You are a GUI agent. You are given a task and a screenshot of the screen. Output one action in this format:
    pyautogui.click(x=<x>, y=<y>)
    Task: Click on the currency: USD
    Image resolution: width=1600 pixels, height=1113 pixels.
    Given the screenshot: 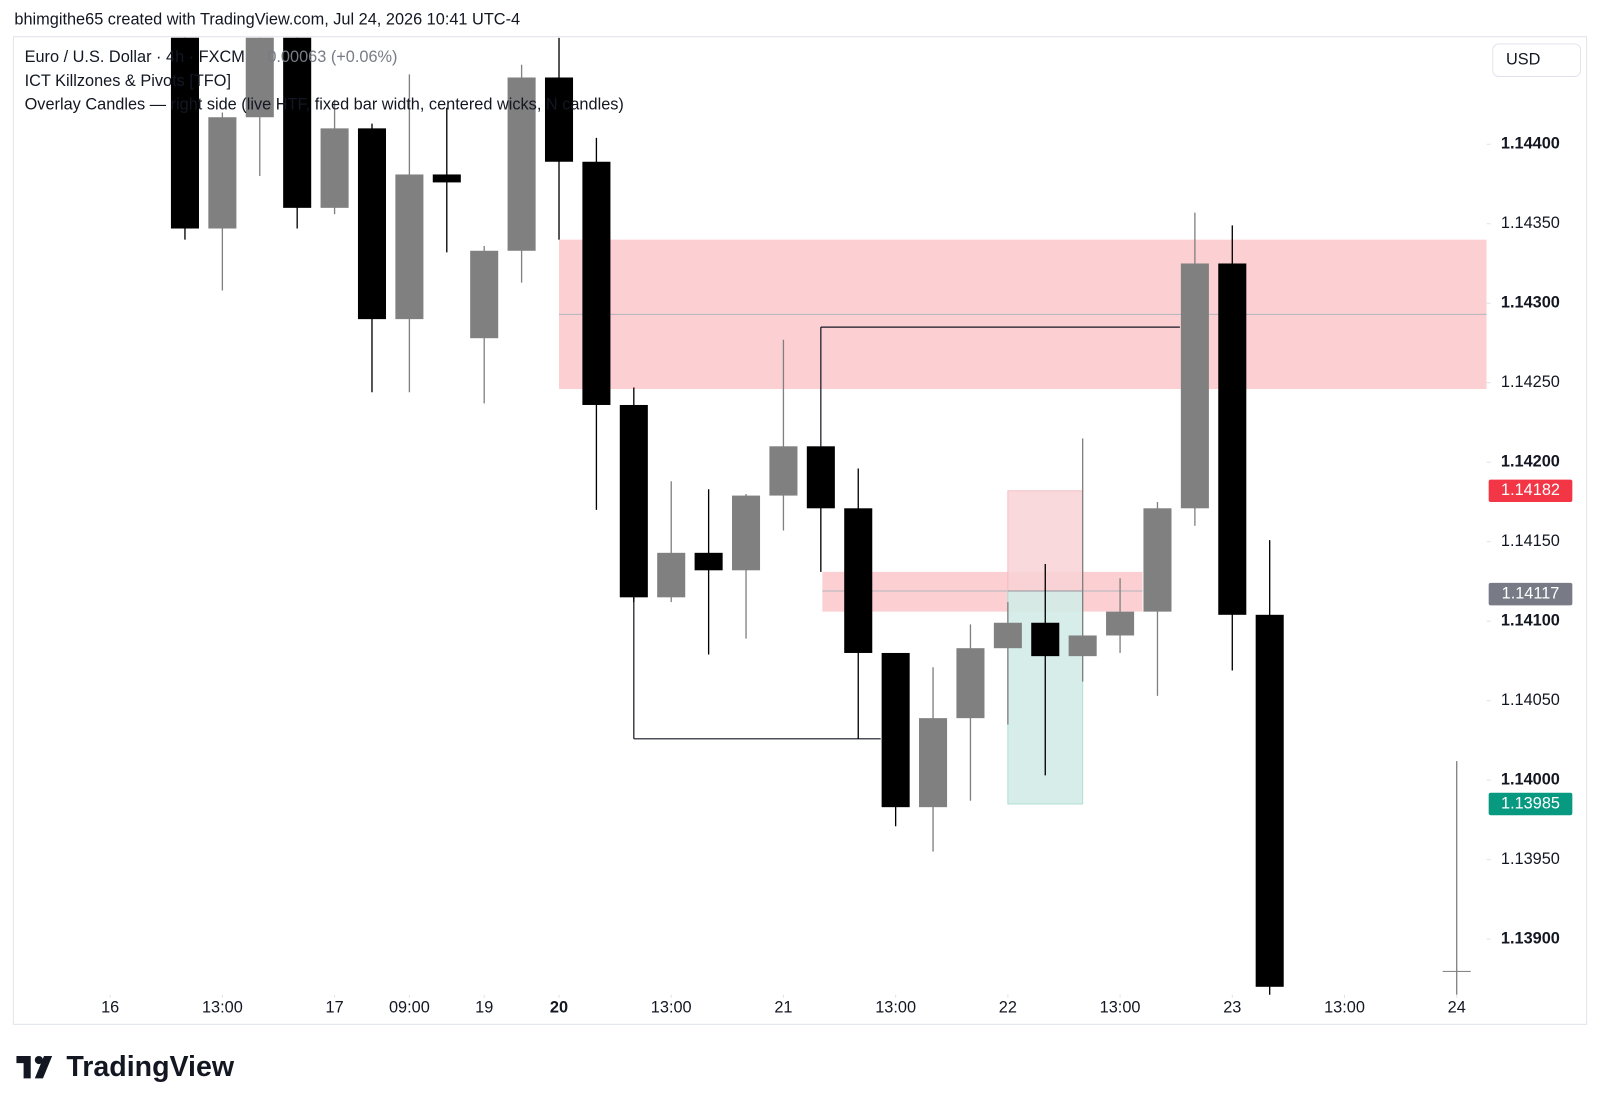 What is the action you would take?
    pyautogui.click(x=1523, y=60)
    